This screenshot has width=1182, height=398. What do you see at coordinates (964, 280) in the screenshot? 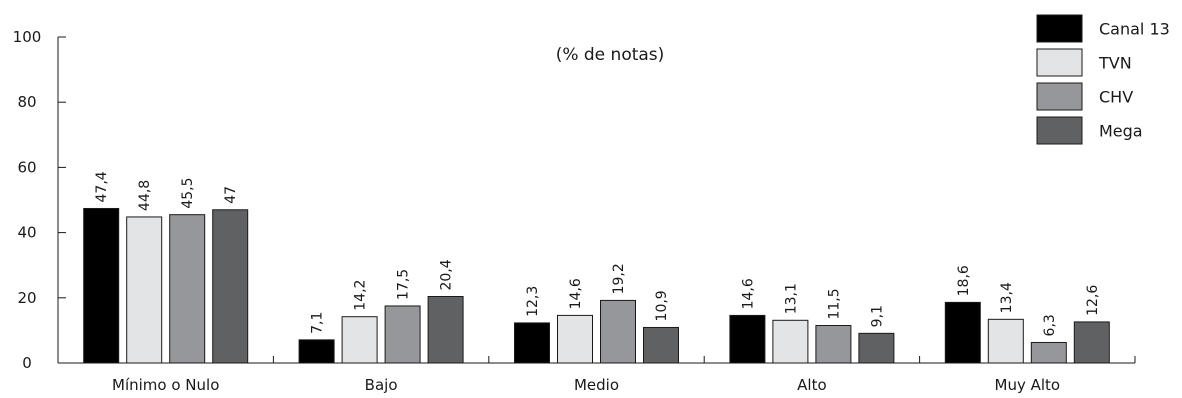
I see `data-label: 18,6` at bounding box center [964, 280].